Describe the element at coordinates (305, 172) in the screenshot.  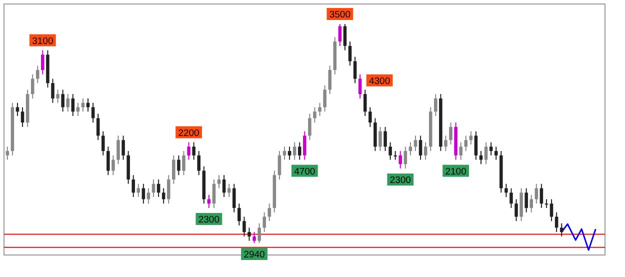
I see `annotation: 4700` at that location.